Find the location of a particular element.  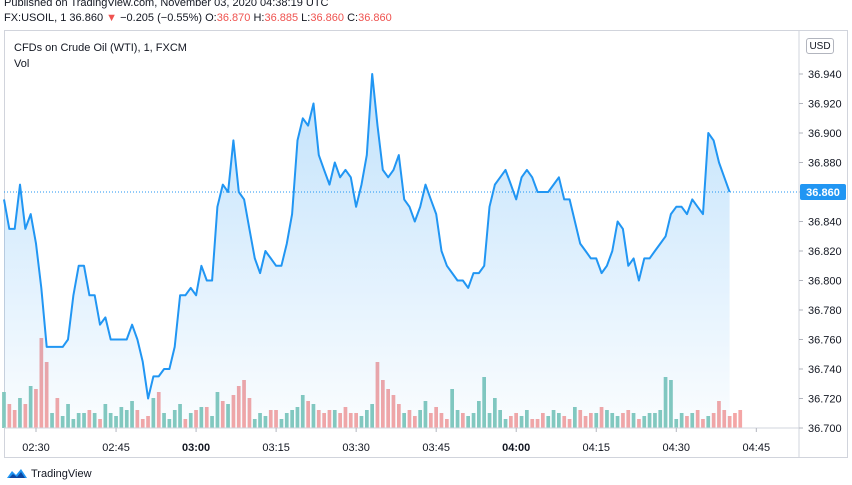

open-value: 36.870 is located at coordinates (233, 18).